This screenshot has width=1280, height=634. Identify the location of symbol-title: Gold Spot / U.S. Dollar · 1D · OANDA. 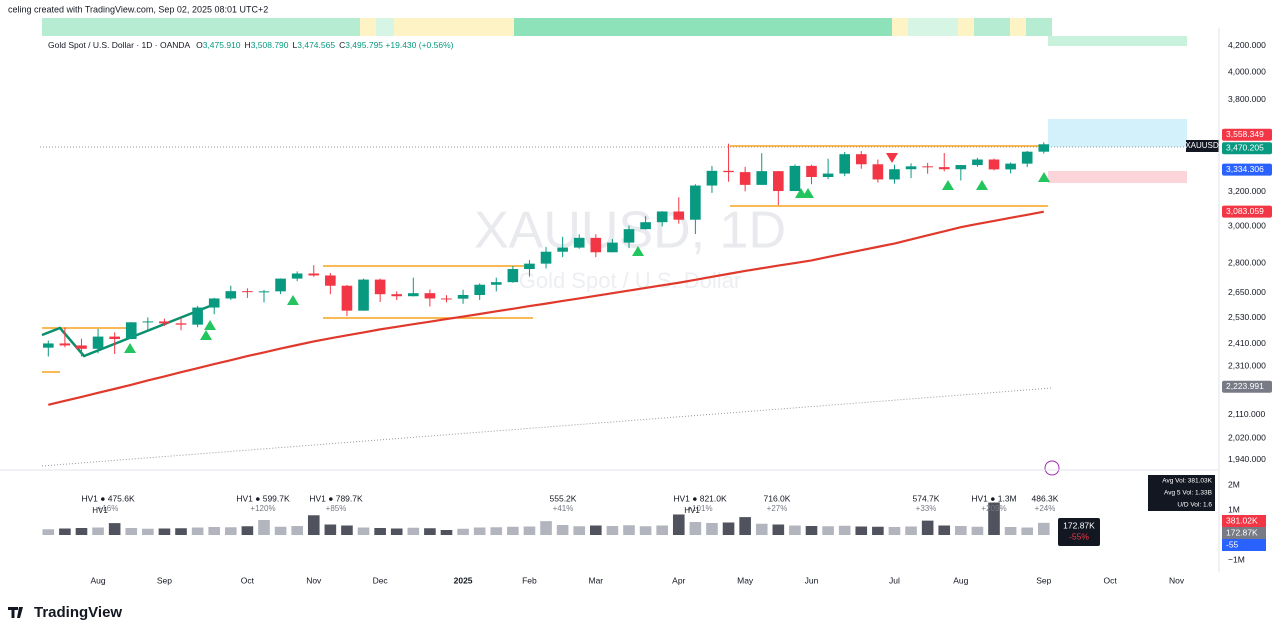
(119, 45).